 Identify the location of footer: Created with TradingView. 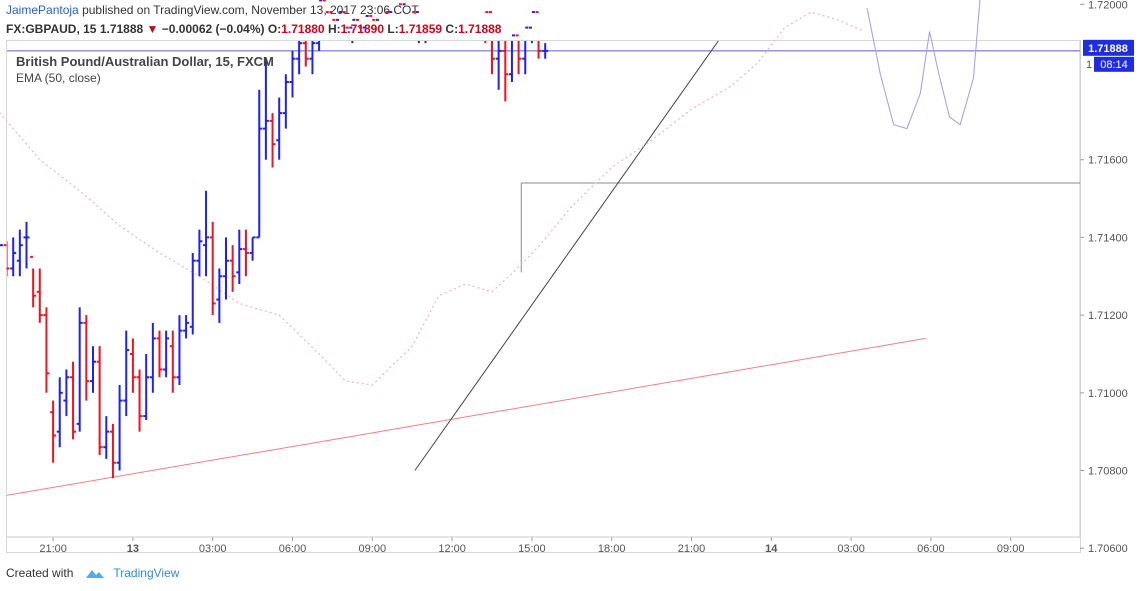
(92, 573).